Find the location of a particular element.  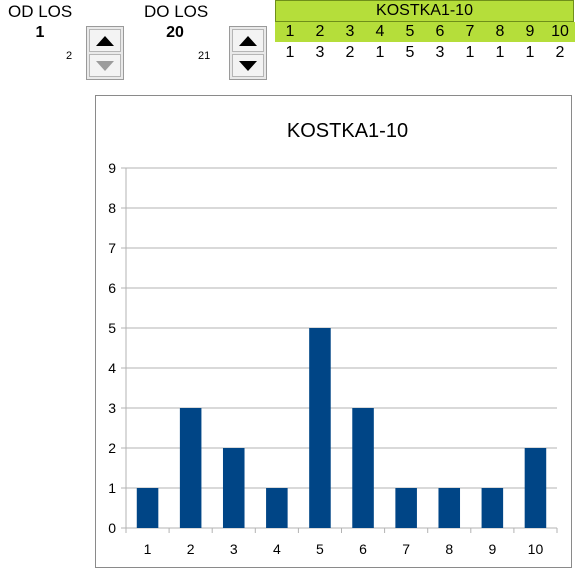

from-spinner is located at coordinates (105, 53).